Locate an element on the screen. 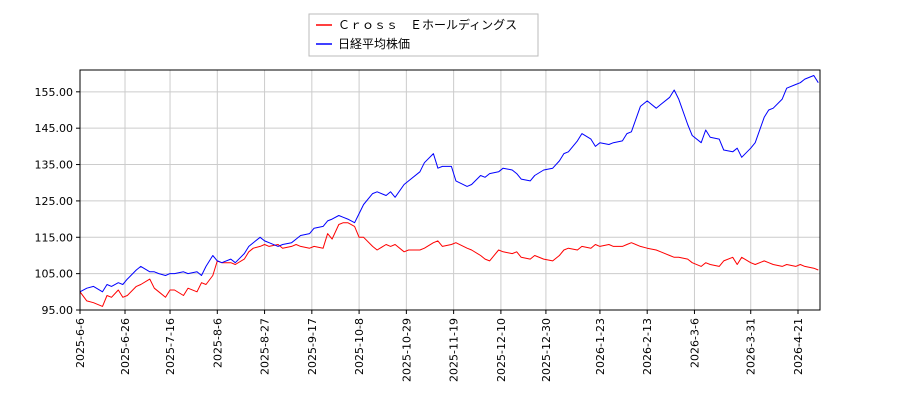 This screenshot has width=900, height=400. x-tick-label: 2025-6-26 is located at coordinates (125, 346).